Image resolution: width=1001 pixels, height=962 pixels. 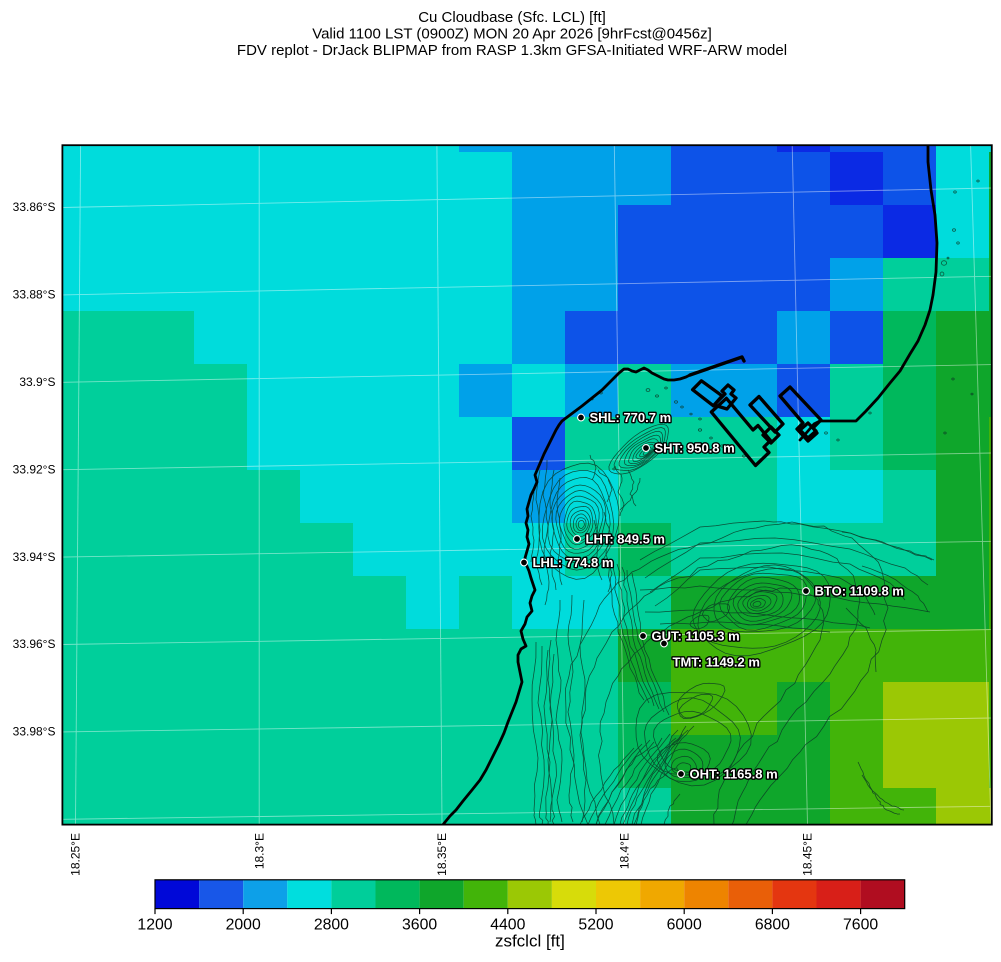 I want to click on svg-text: 33.86°S, so click(x=34, y=207).